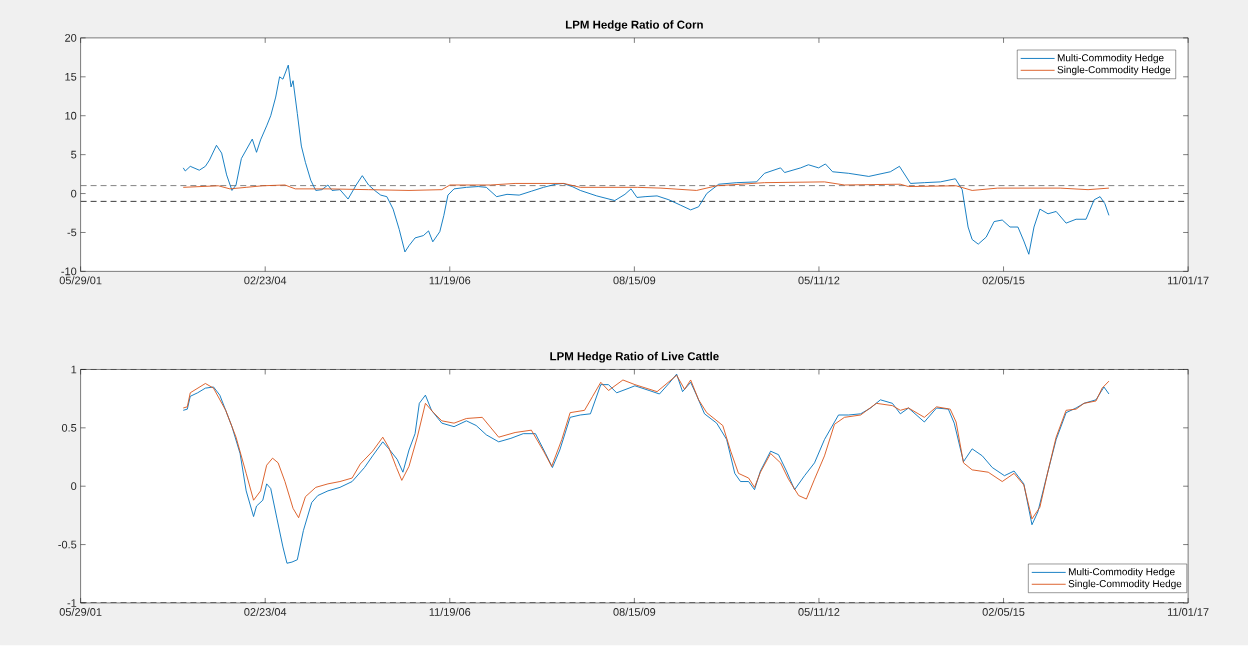 The width and height of the screenshot is (1248, 646). What do you see at coordinates (71, 77) in the screenshot?
I see `y-tick-label: 15` at bounding box center [71, 77].